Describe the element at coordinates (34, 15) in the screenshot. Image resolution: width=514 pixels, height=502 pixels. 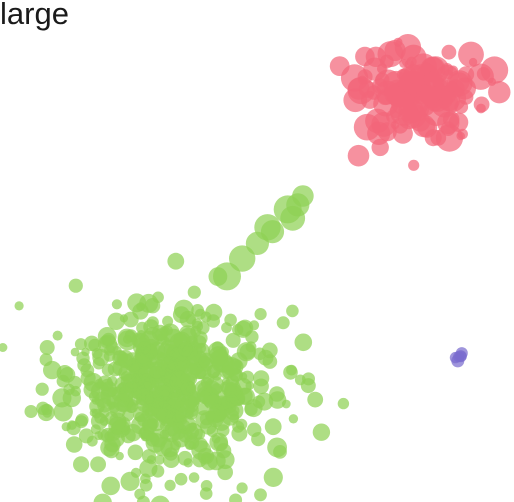
I see `chart-title: large` at that location.